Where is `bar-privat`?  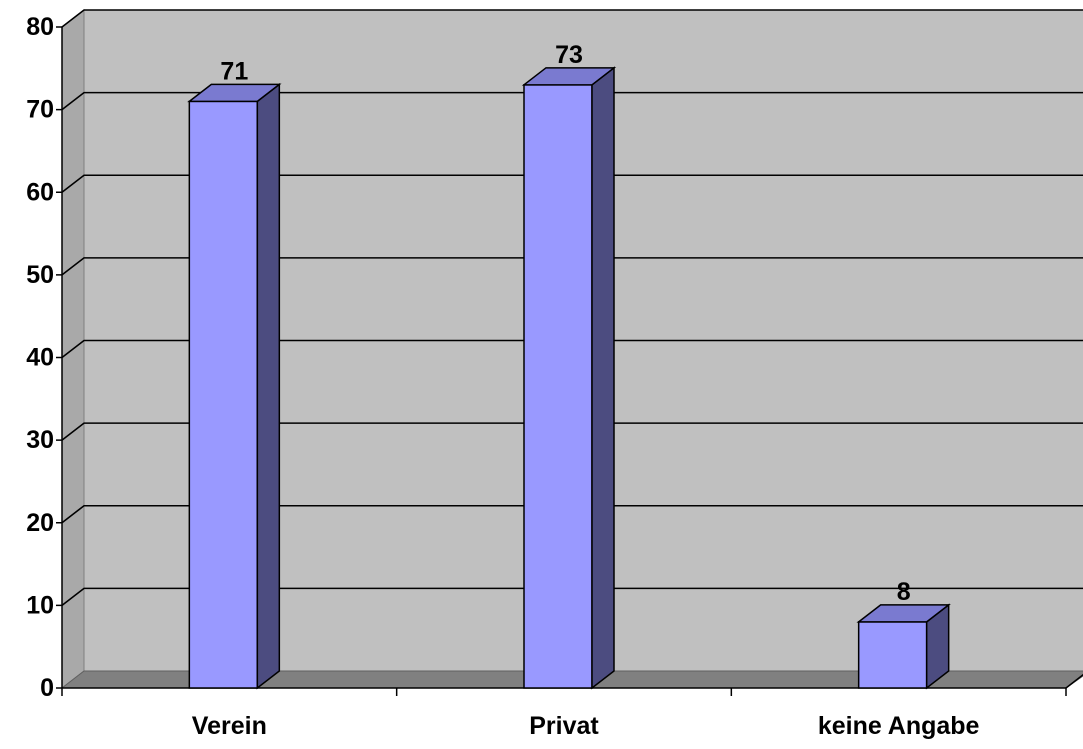
bar-privat is located at coordinates (569, 378).